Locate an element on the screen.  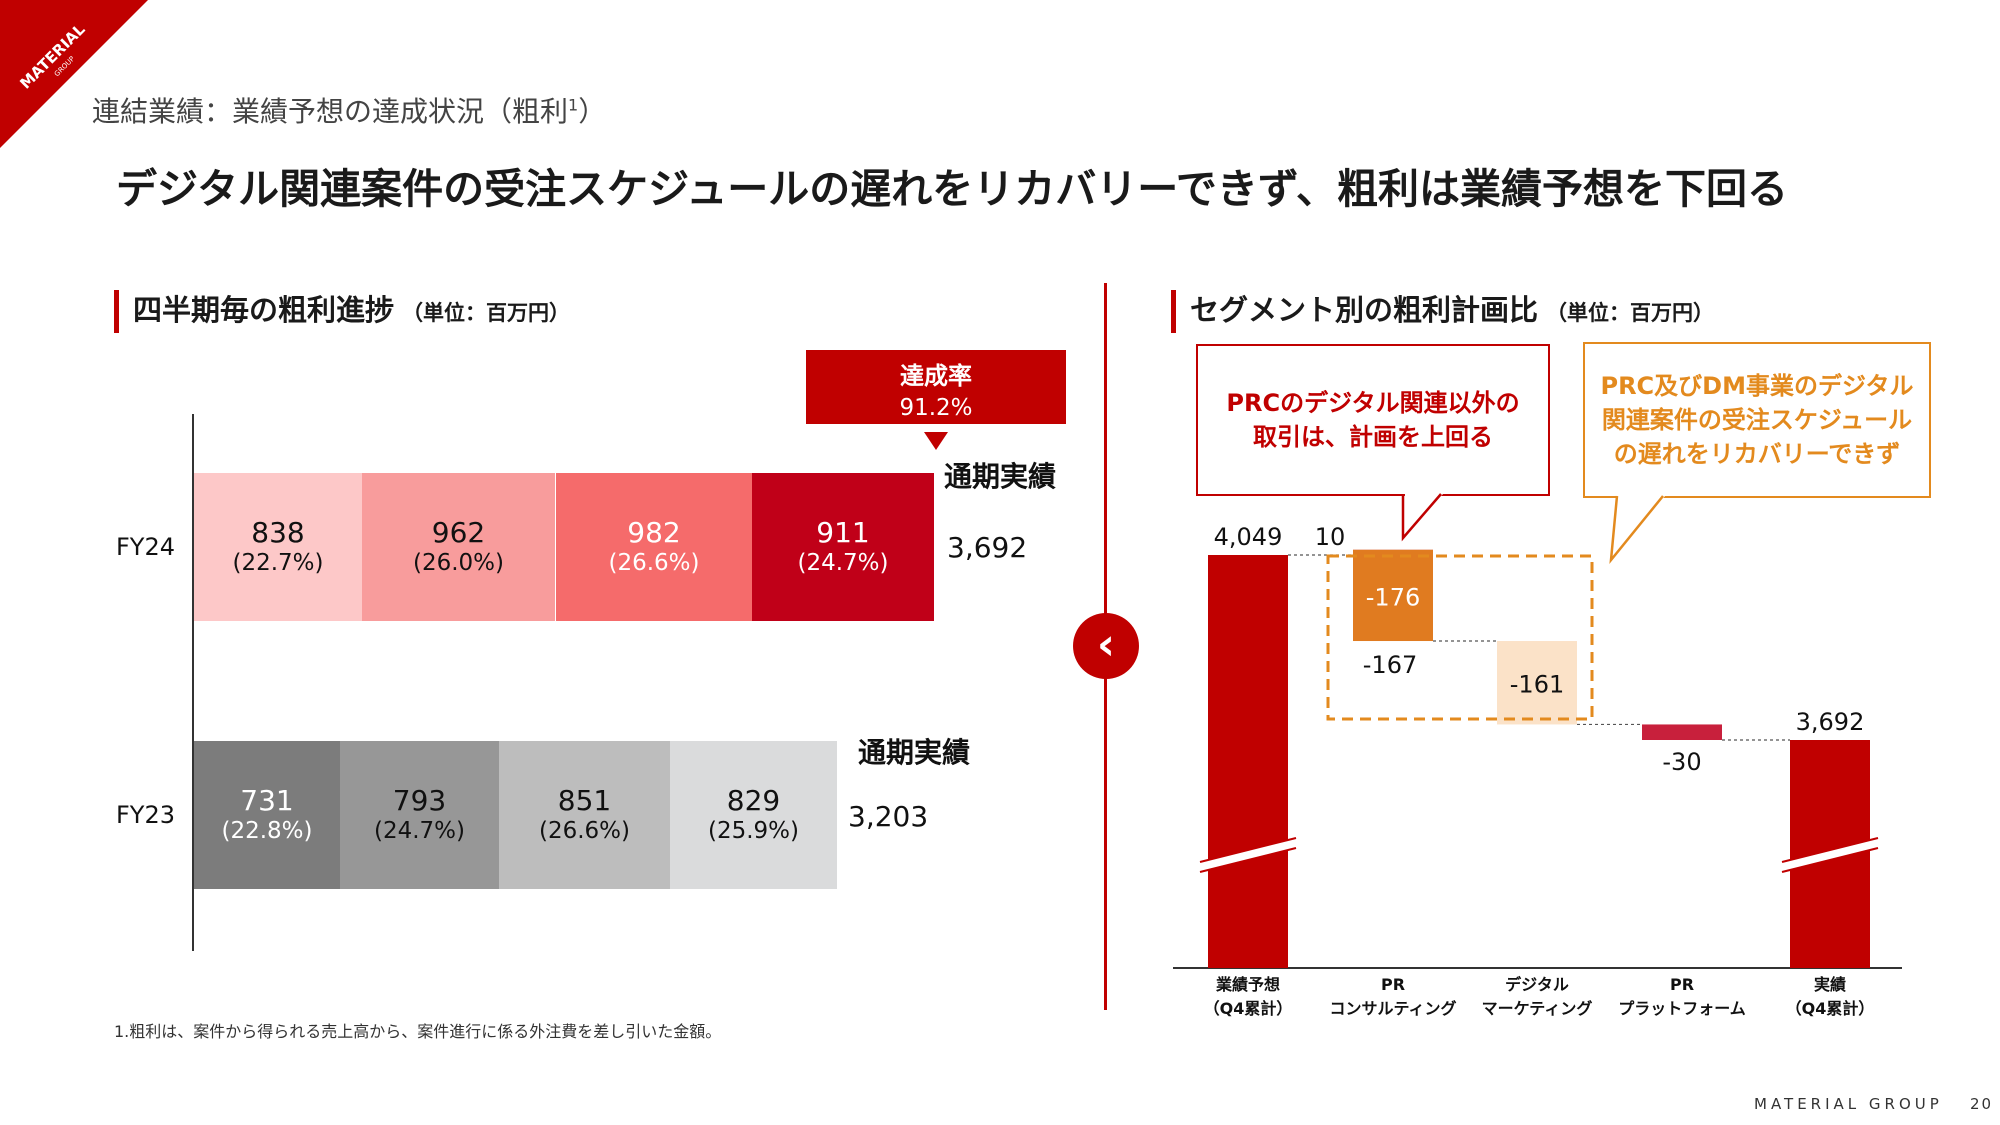
fy24-q2-pct: (26.0%) is located at coordinates (458, 563).